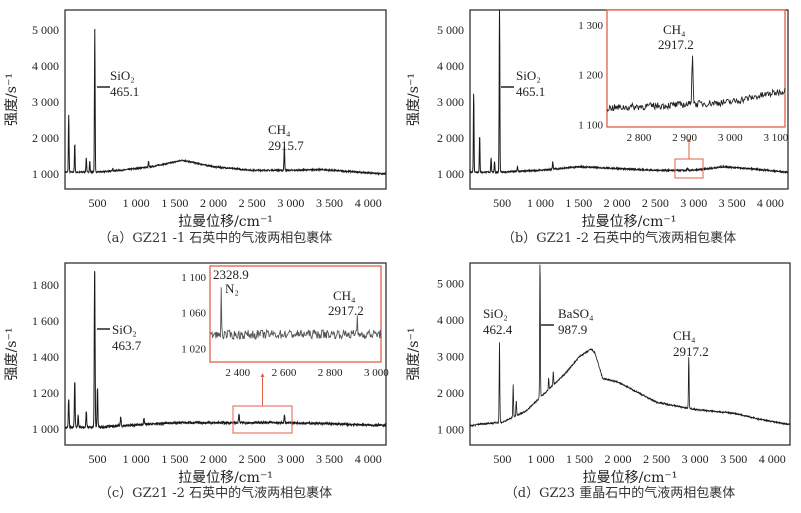 The width and height of the screenshot is (801, 513). I want to click on inset-x-tick-label: 2 900, so click(684, 138).